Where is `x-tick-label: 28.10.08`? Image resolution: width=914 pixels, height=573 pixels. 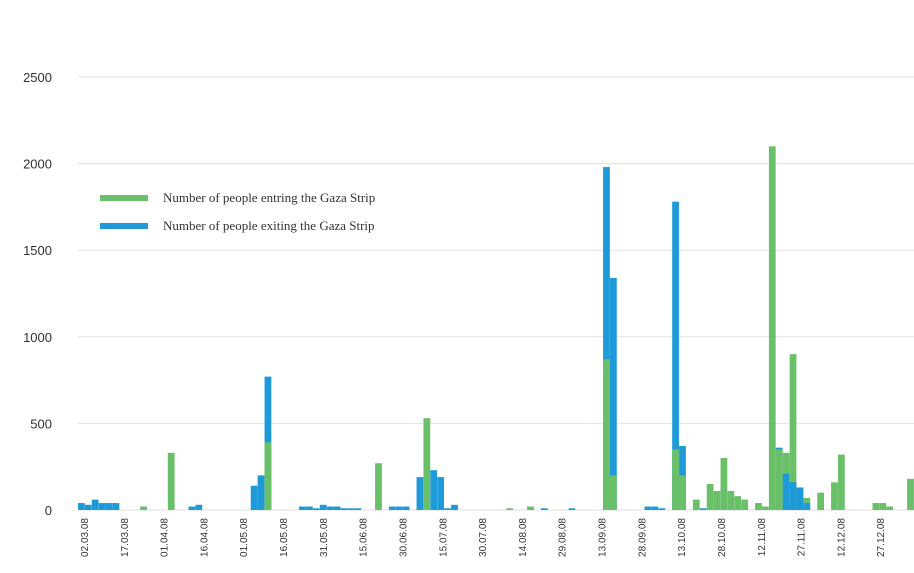
x-tick-label: 28.10.08 is located at coordinates (722, 537).